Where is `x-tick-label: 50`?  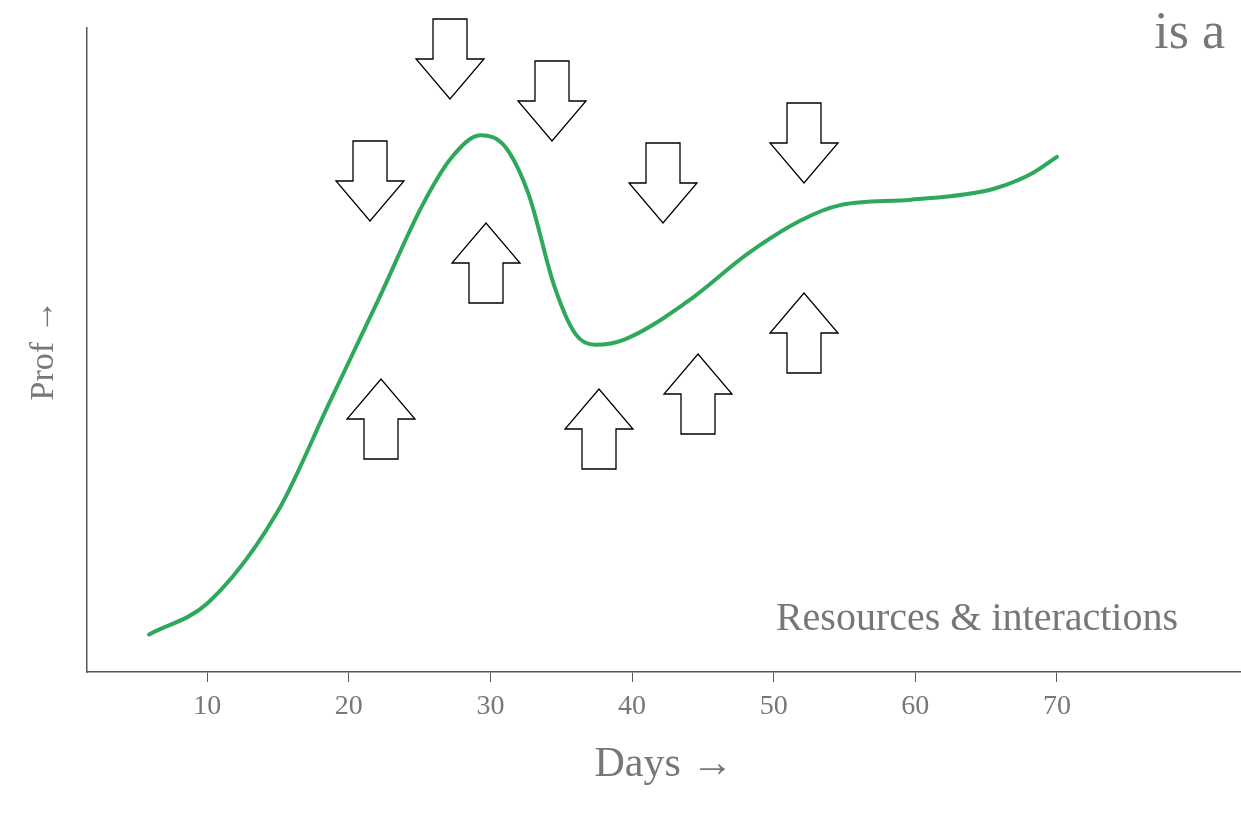 x-tick-label: 50 is located at coordinates (773, 705).